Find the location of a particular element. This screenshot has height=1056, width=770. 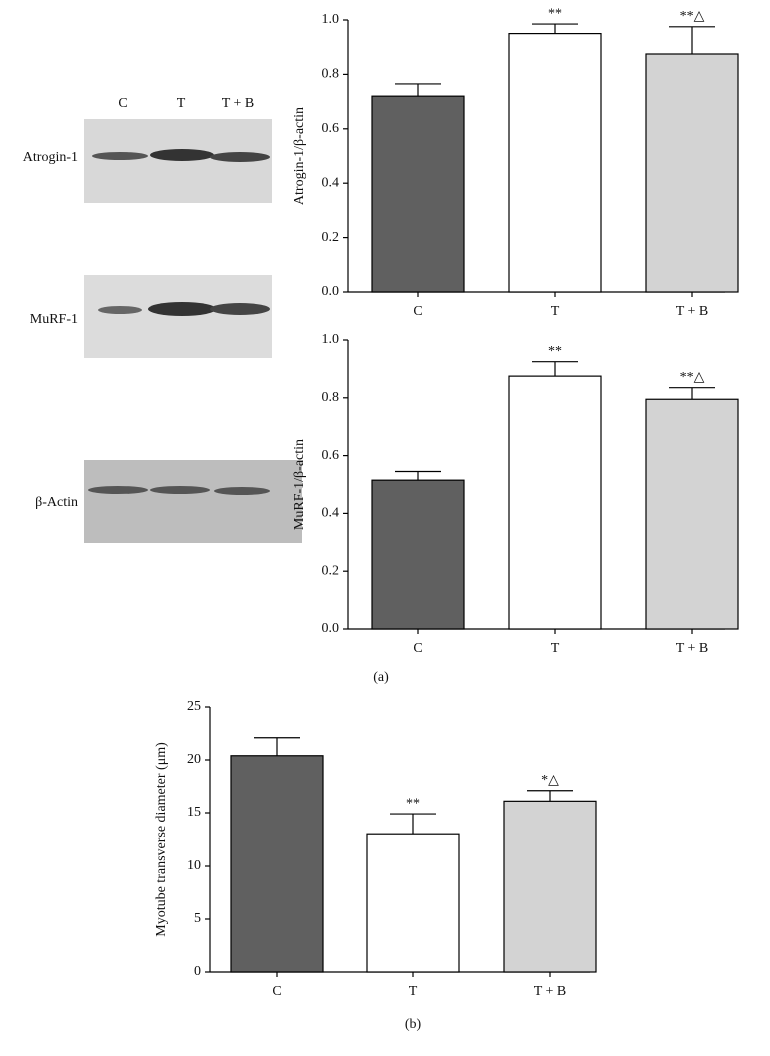

lane-label: T is located at coordinates (181, 103).